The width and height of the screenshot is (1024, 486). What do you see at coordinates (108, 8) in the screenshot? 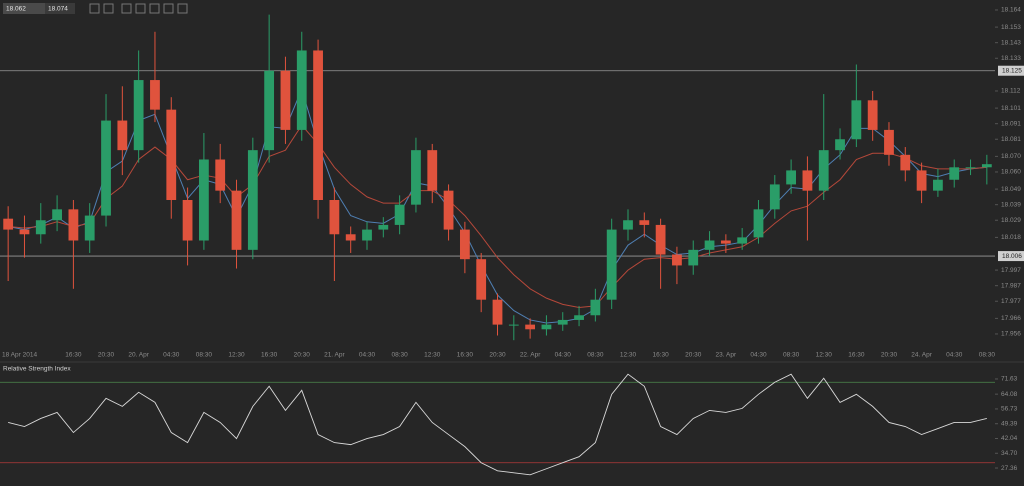
I see `zoom-out-button` at bounding box center [108, 8].